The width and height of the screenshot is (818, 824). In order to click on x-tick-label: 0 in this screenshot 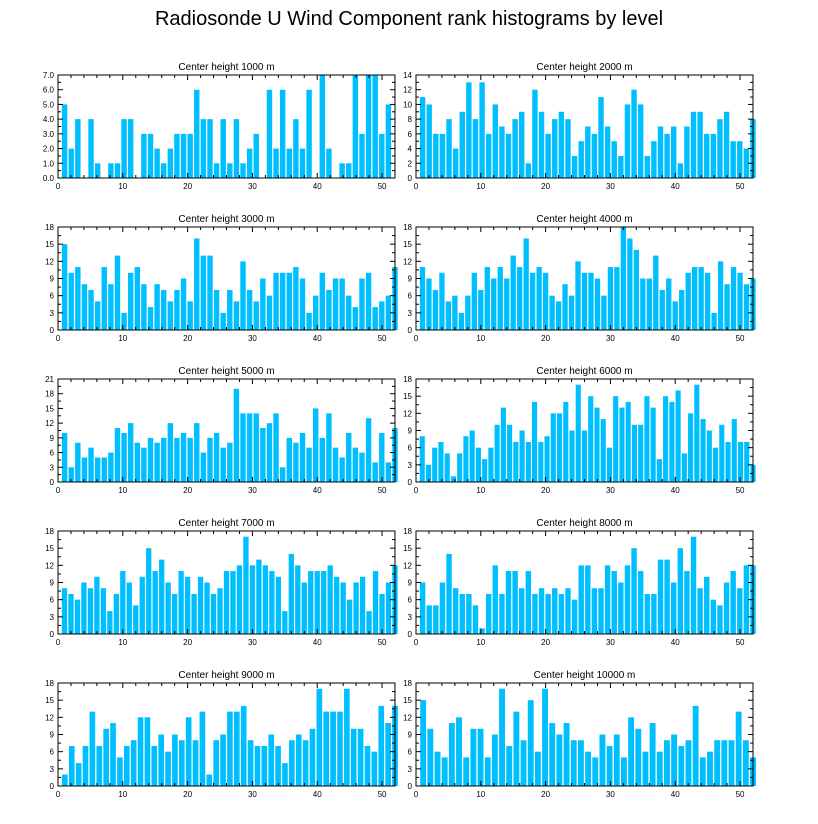, I will do `click(416, 186)`.